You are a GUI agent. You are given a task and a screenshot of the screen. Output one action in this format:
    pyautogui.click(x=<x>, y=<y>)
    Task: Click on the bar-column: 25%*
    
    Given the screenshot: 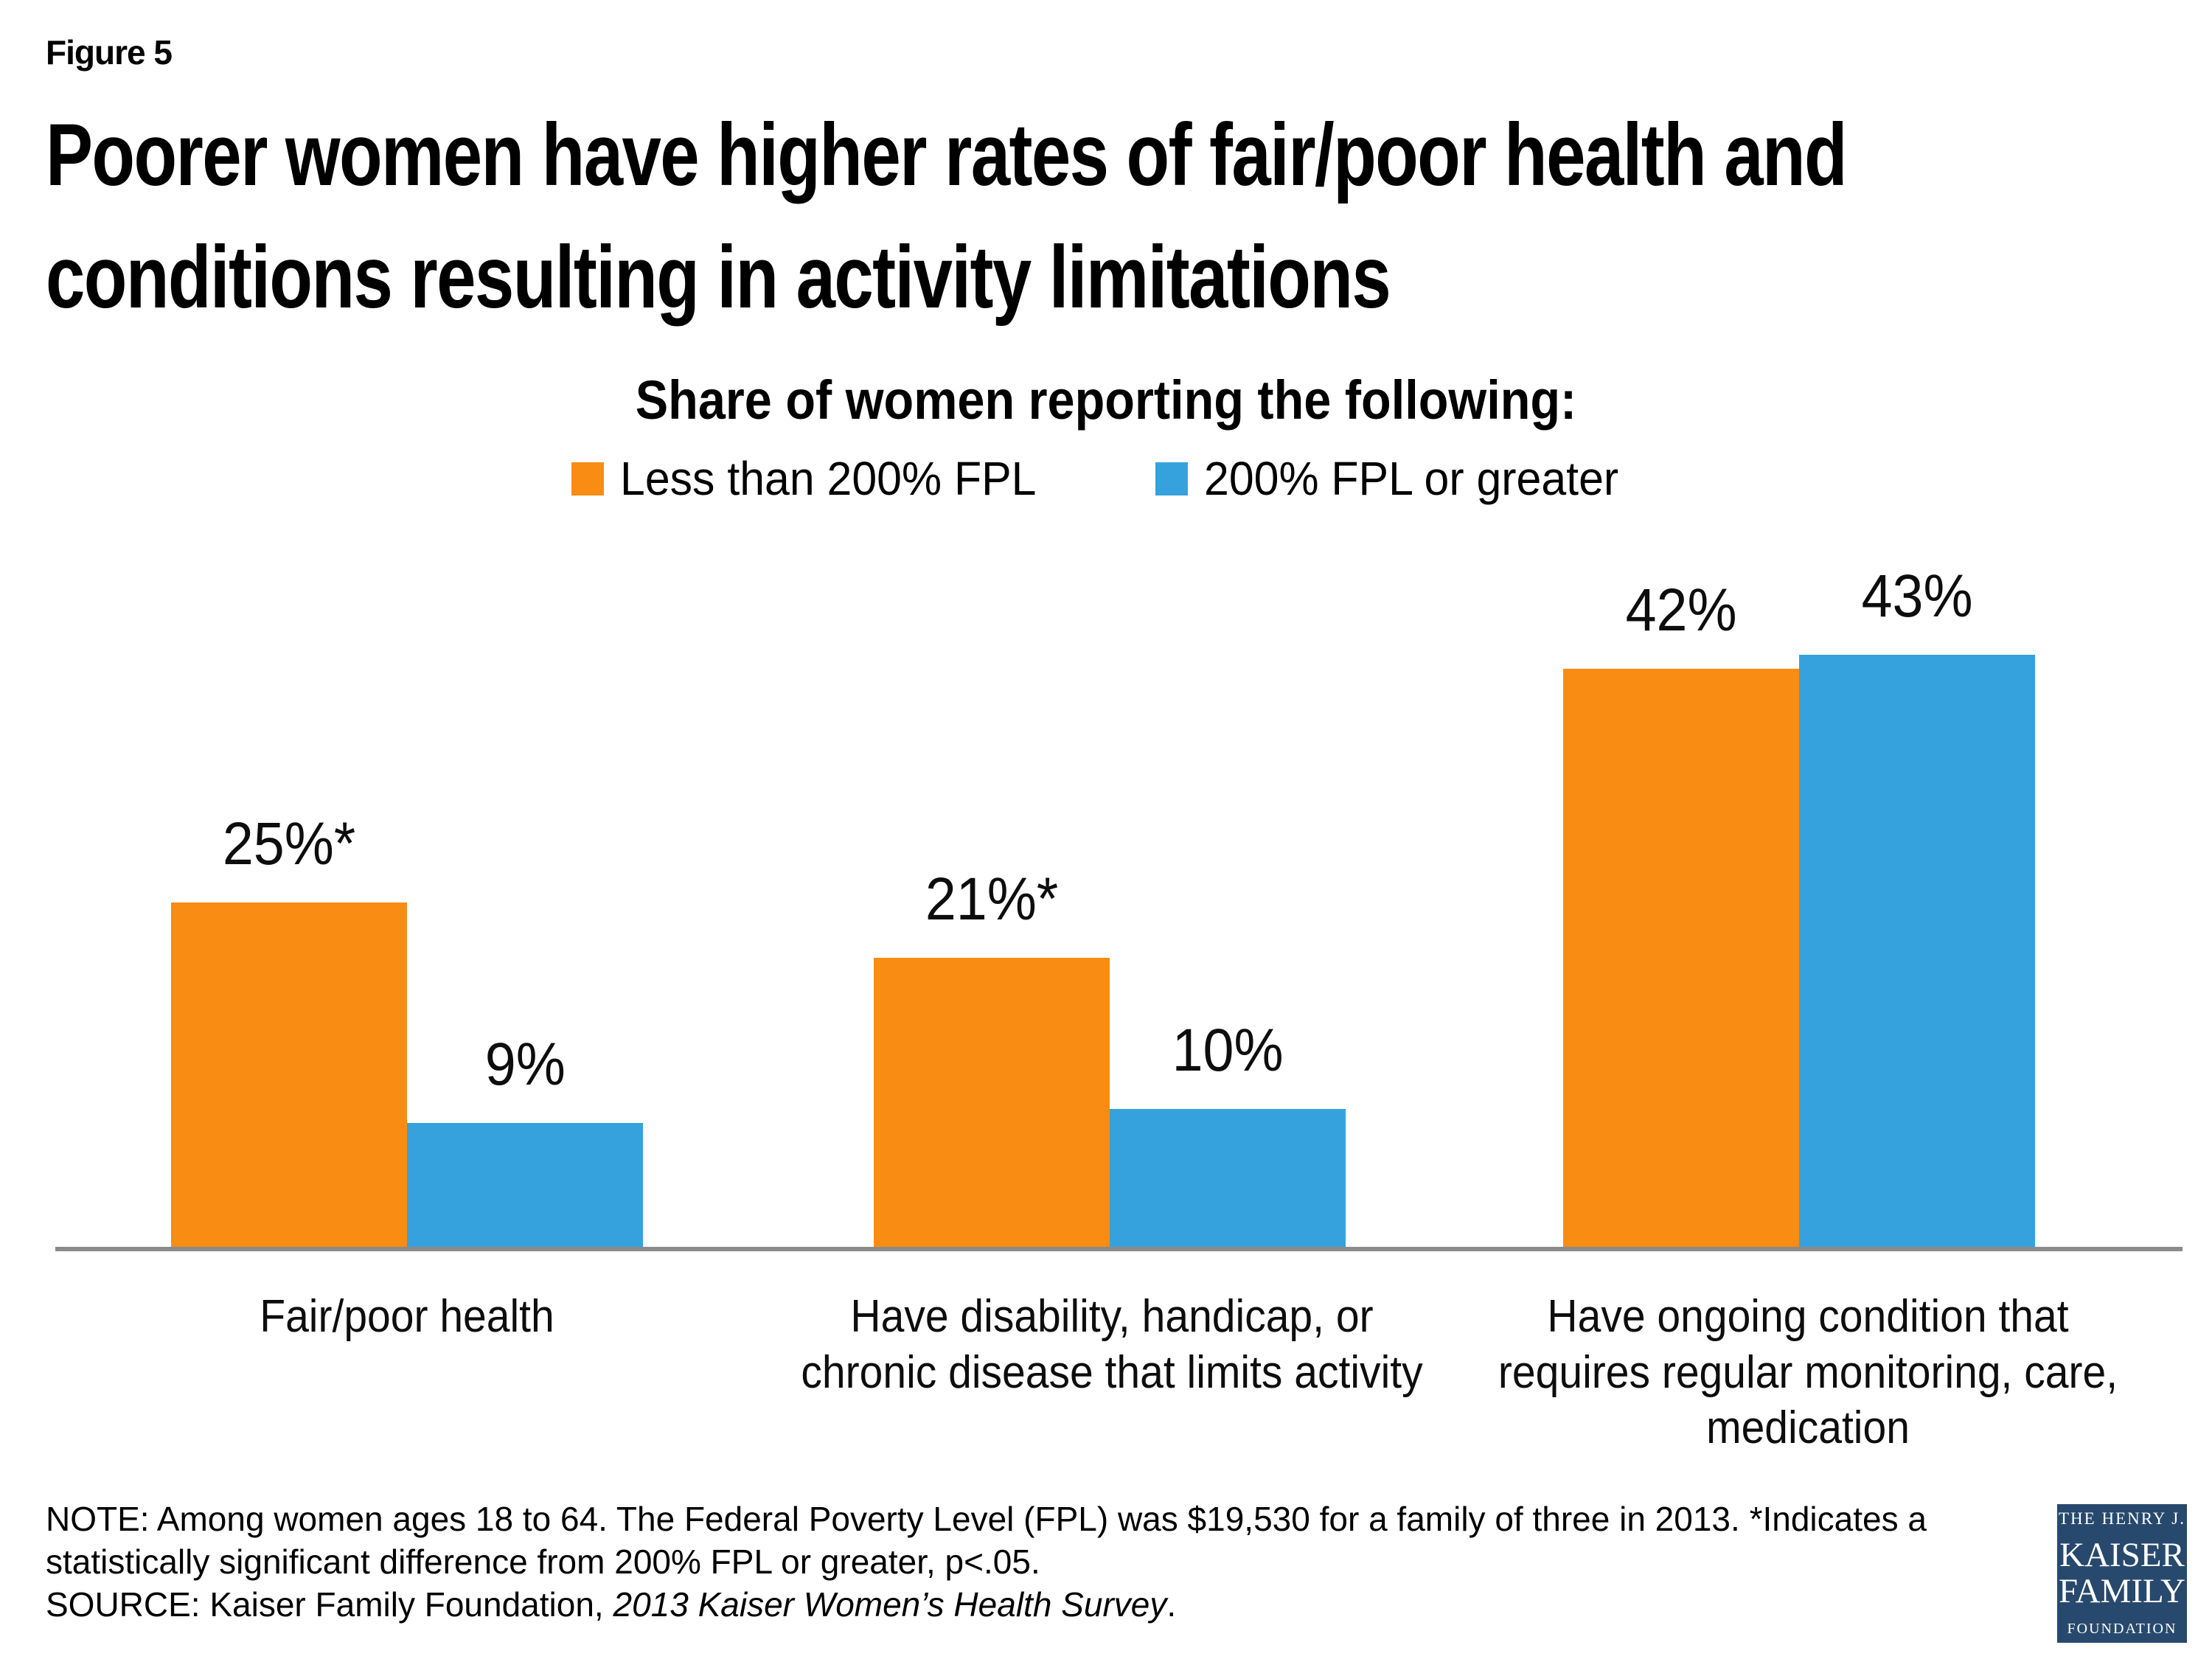 What is the action you would take?
    pyautogui.click(x=289, y=903)
    